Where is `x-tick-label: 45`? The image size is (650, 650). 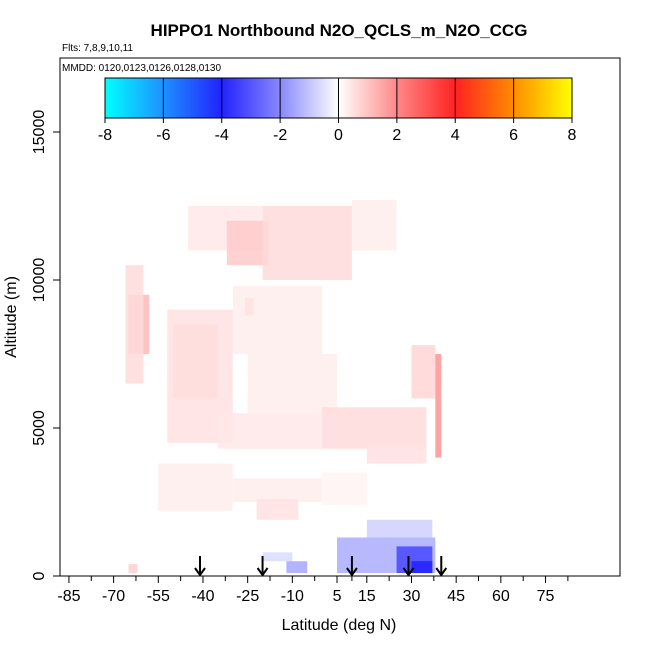 x-tick-label: 45 is located at coordinates (456, 596).